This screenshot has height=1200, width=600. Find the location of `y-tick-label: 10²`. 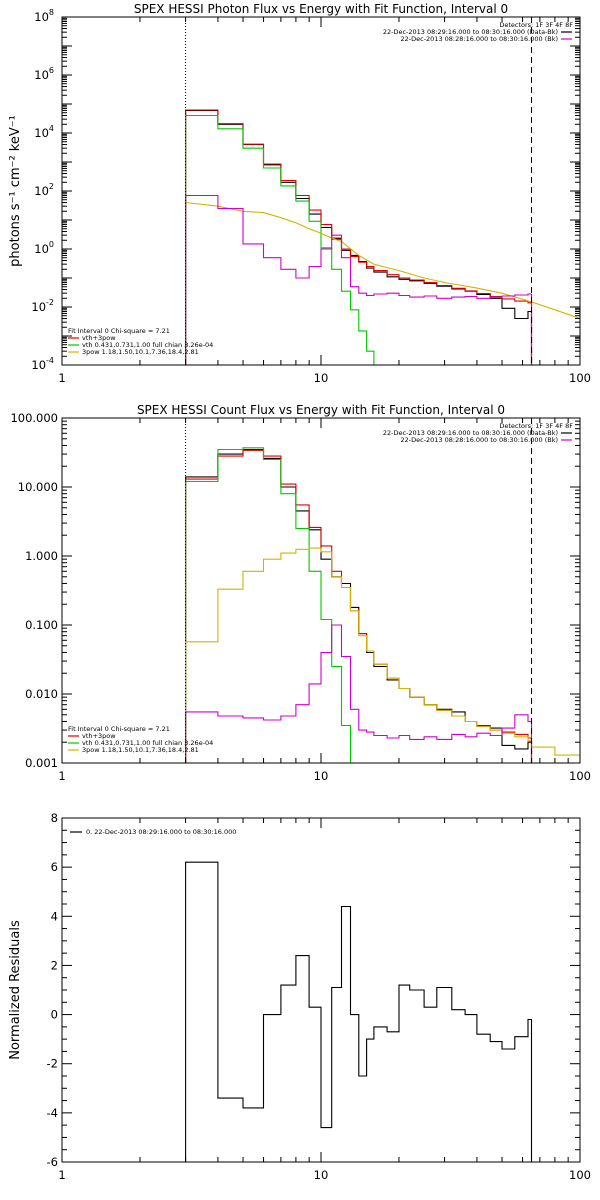

y-tick-label: 10² is located at coordinates (44, 190).